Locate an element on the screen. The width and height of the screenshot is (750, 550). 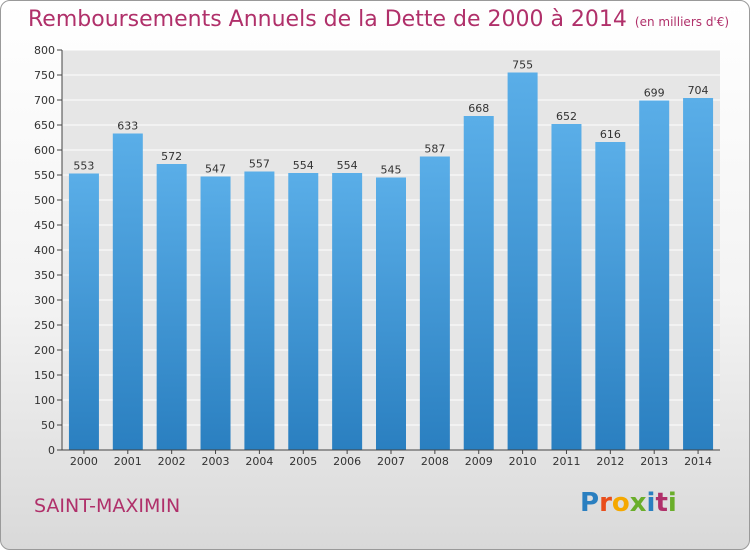
x-tick-label-2010: 2010 is located at coordinates (523, 461).